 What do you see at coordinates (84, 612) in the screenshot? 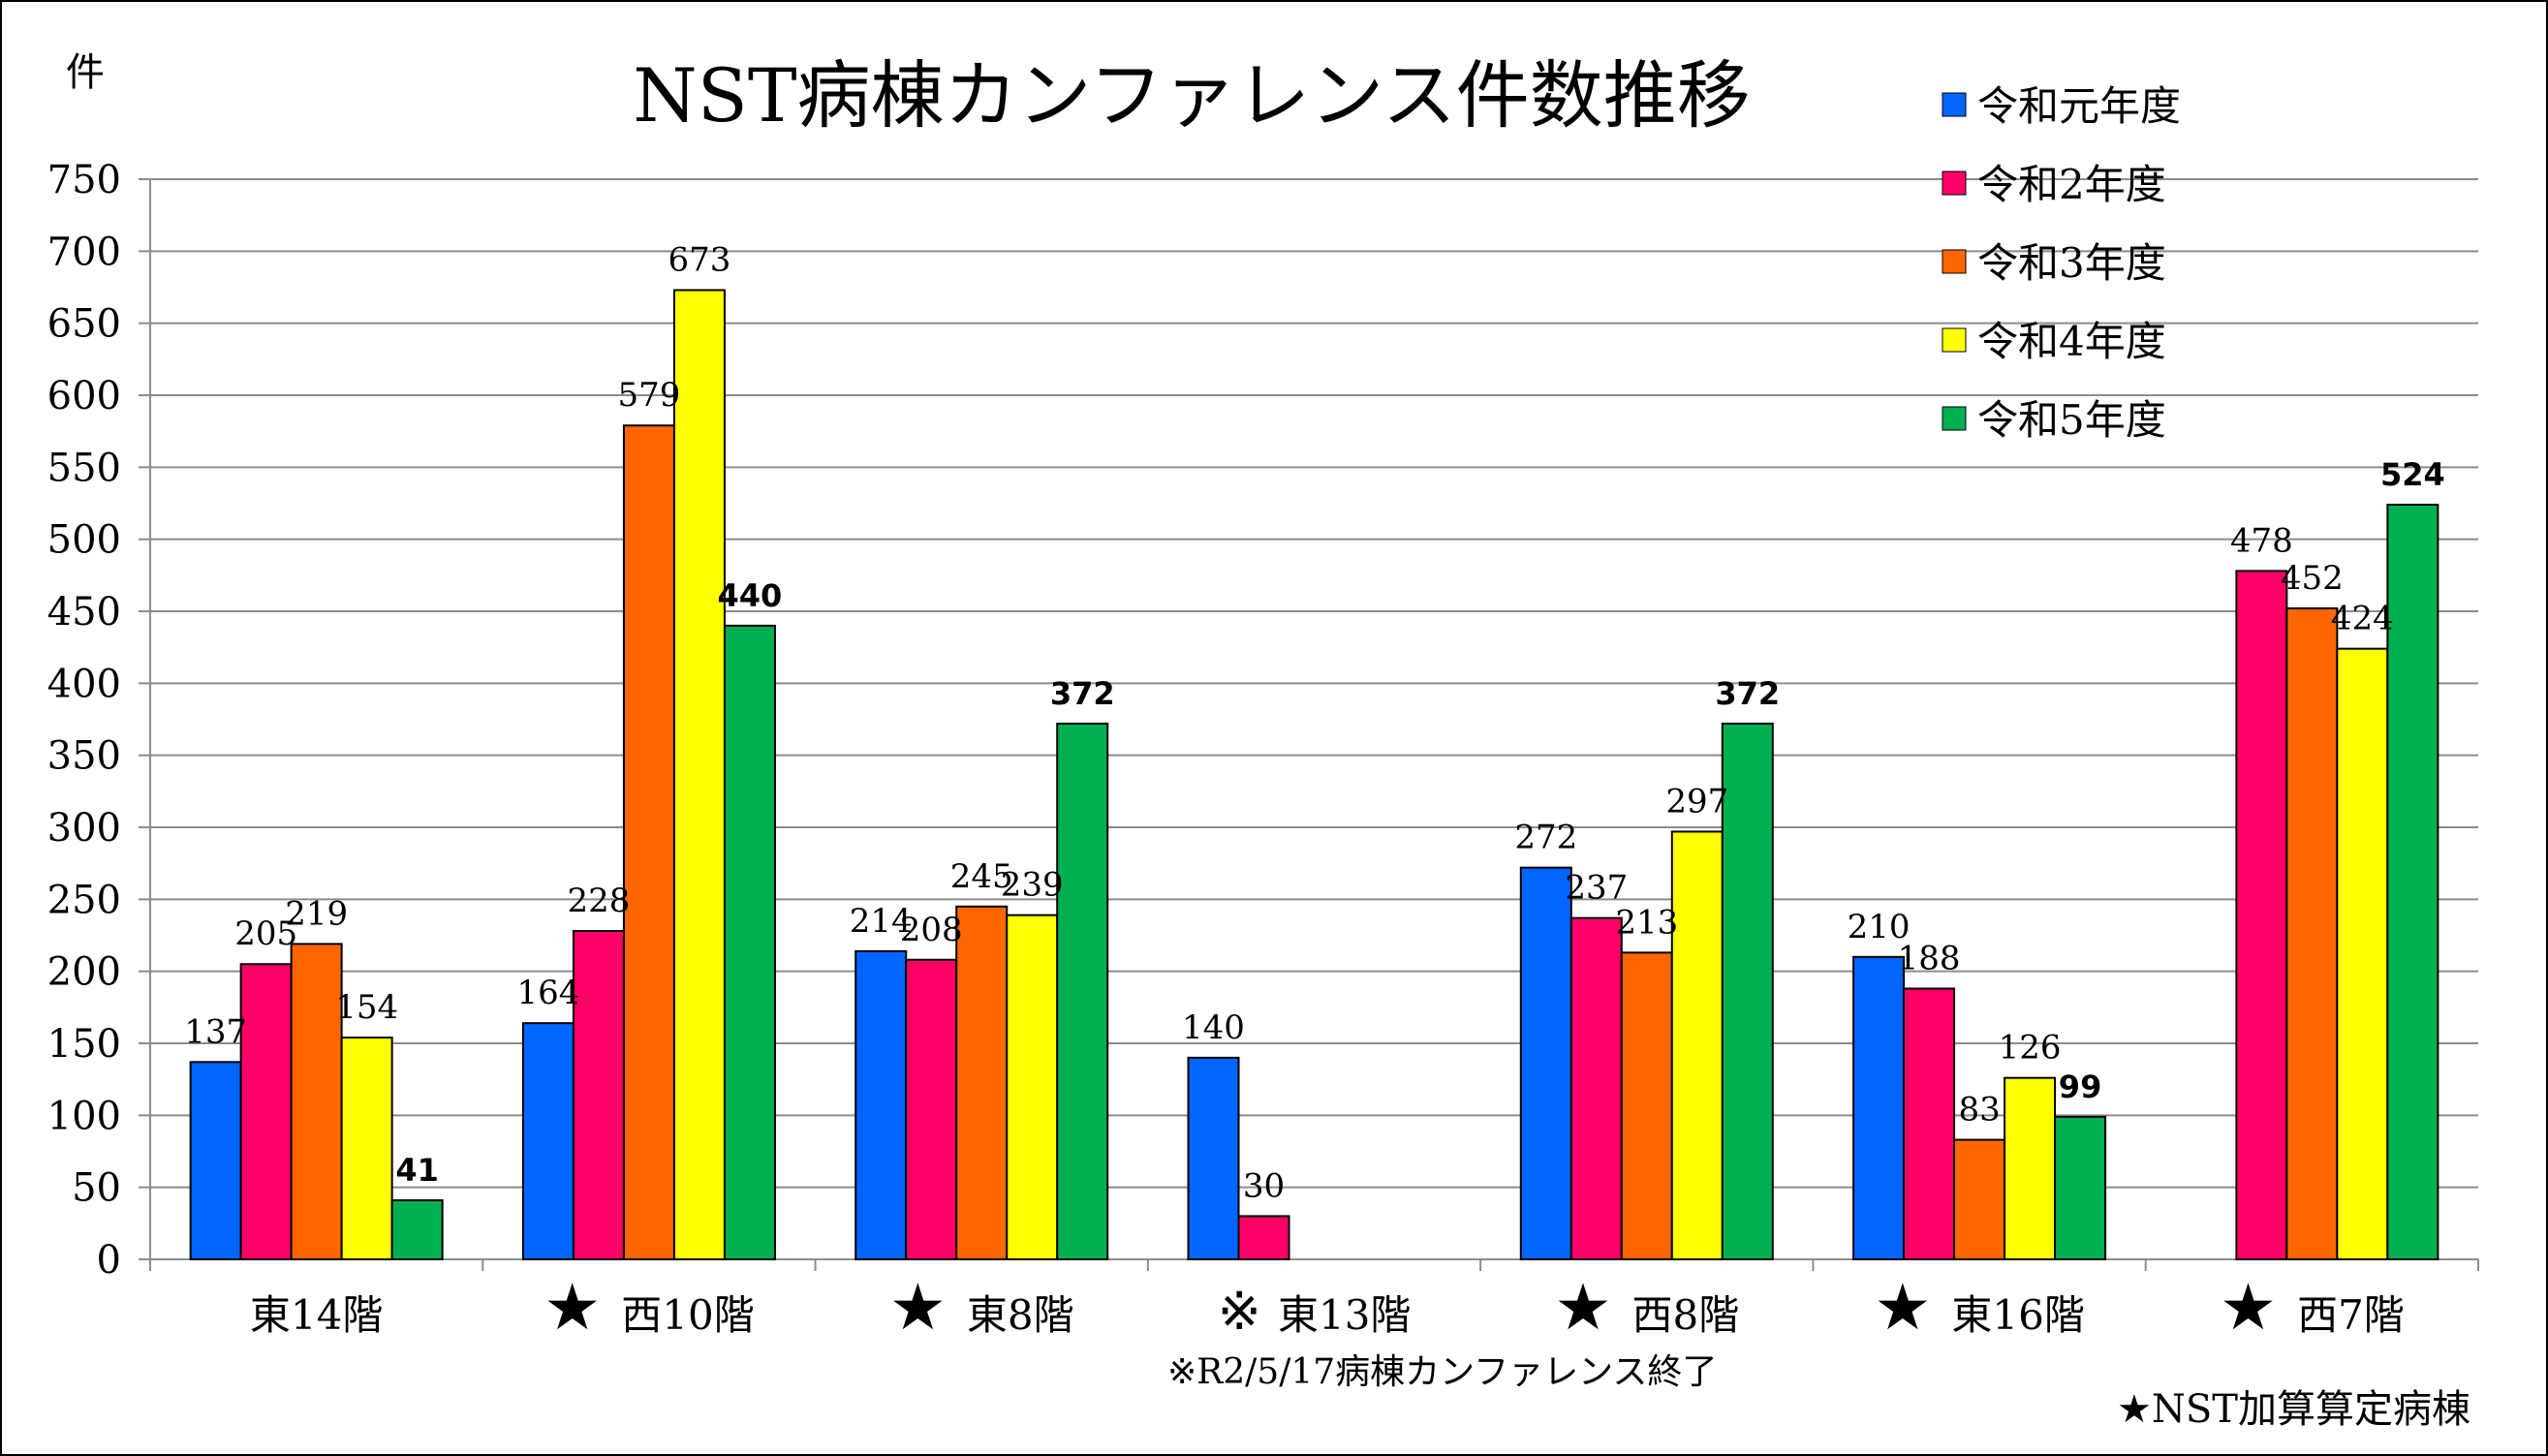
I see `y-tick-label: 450` at bounding box center [84, 612].